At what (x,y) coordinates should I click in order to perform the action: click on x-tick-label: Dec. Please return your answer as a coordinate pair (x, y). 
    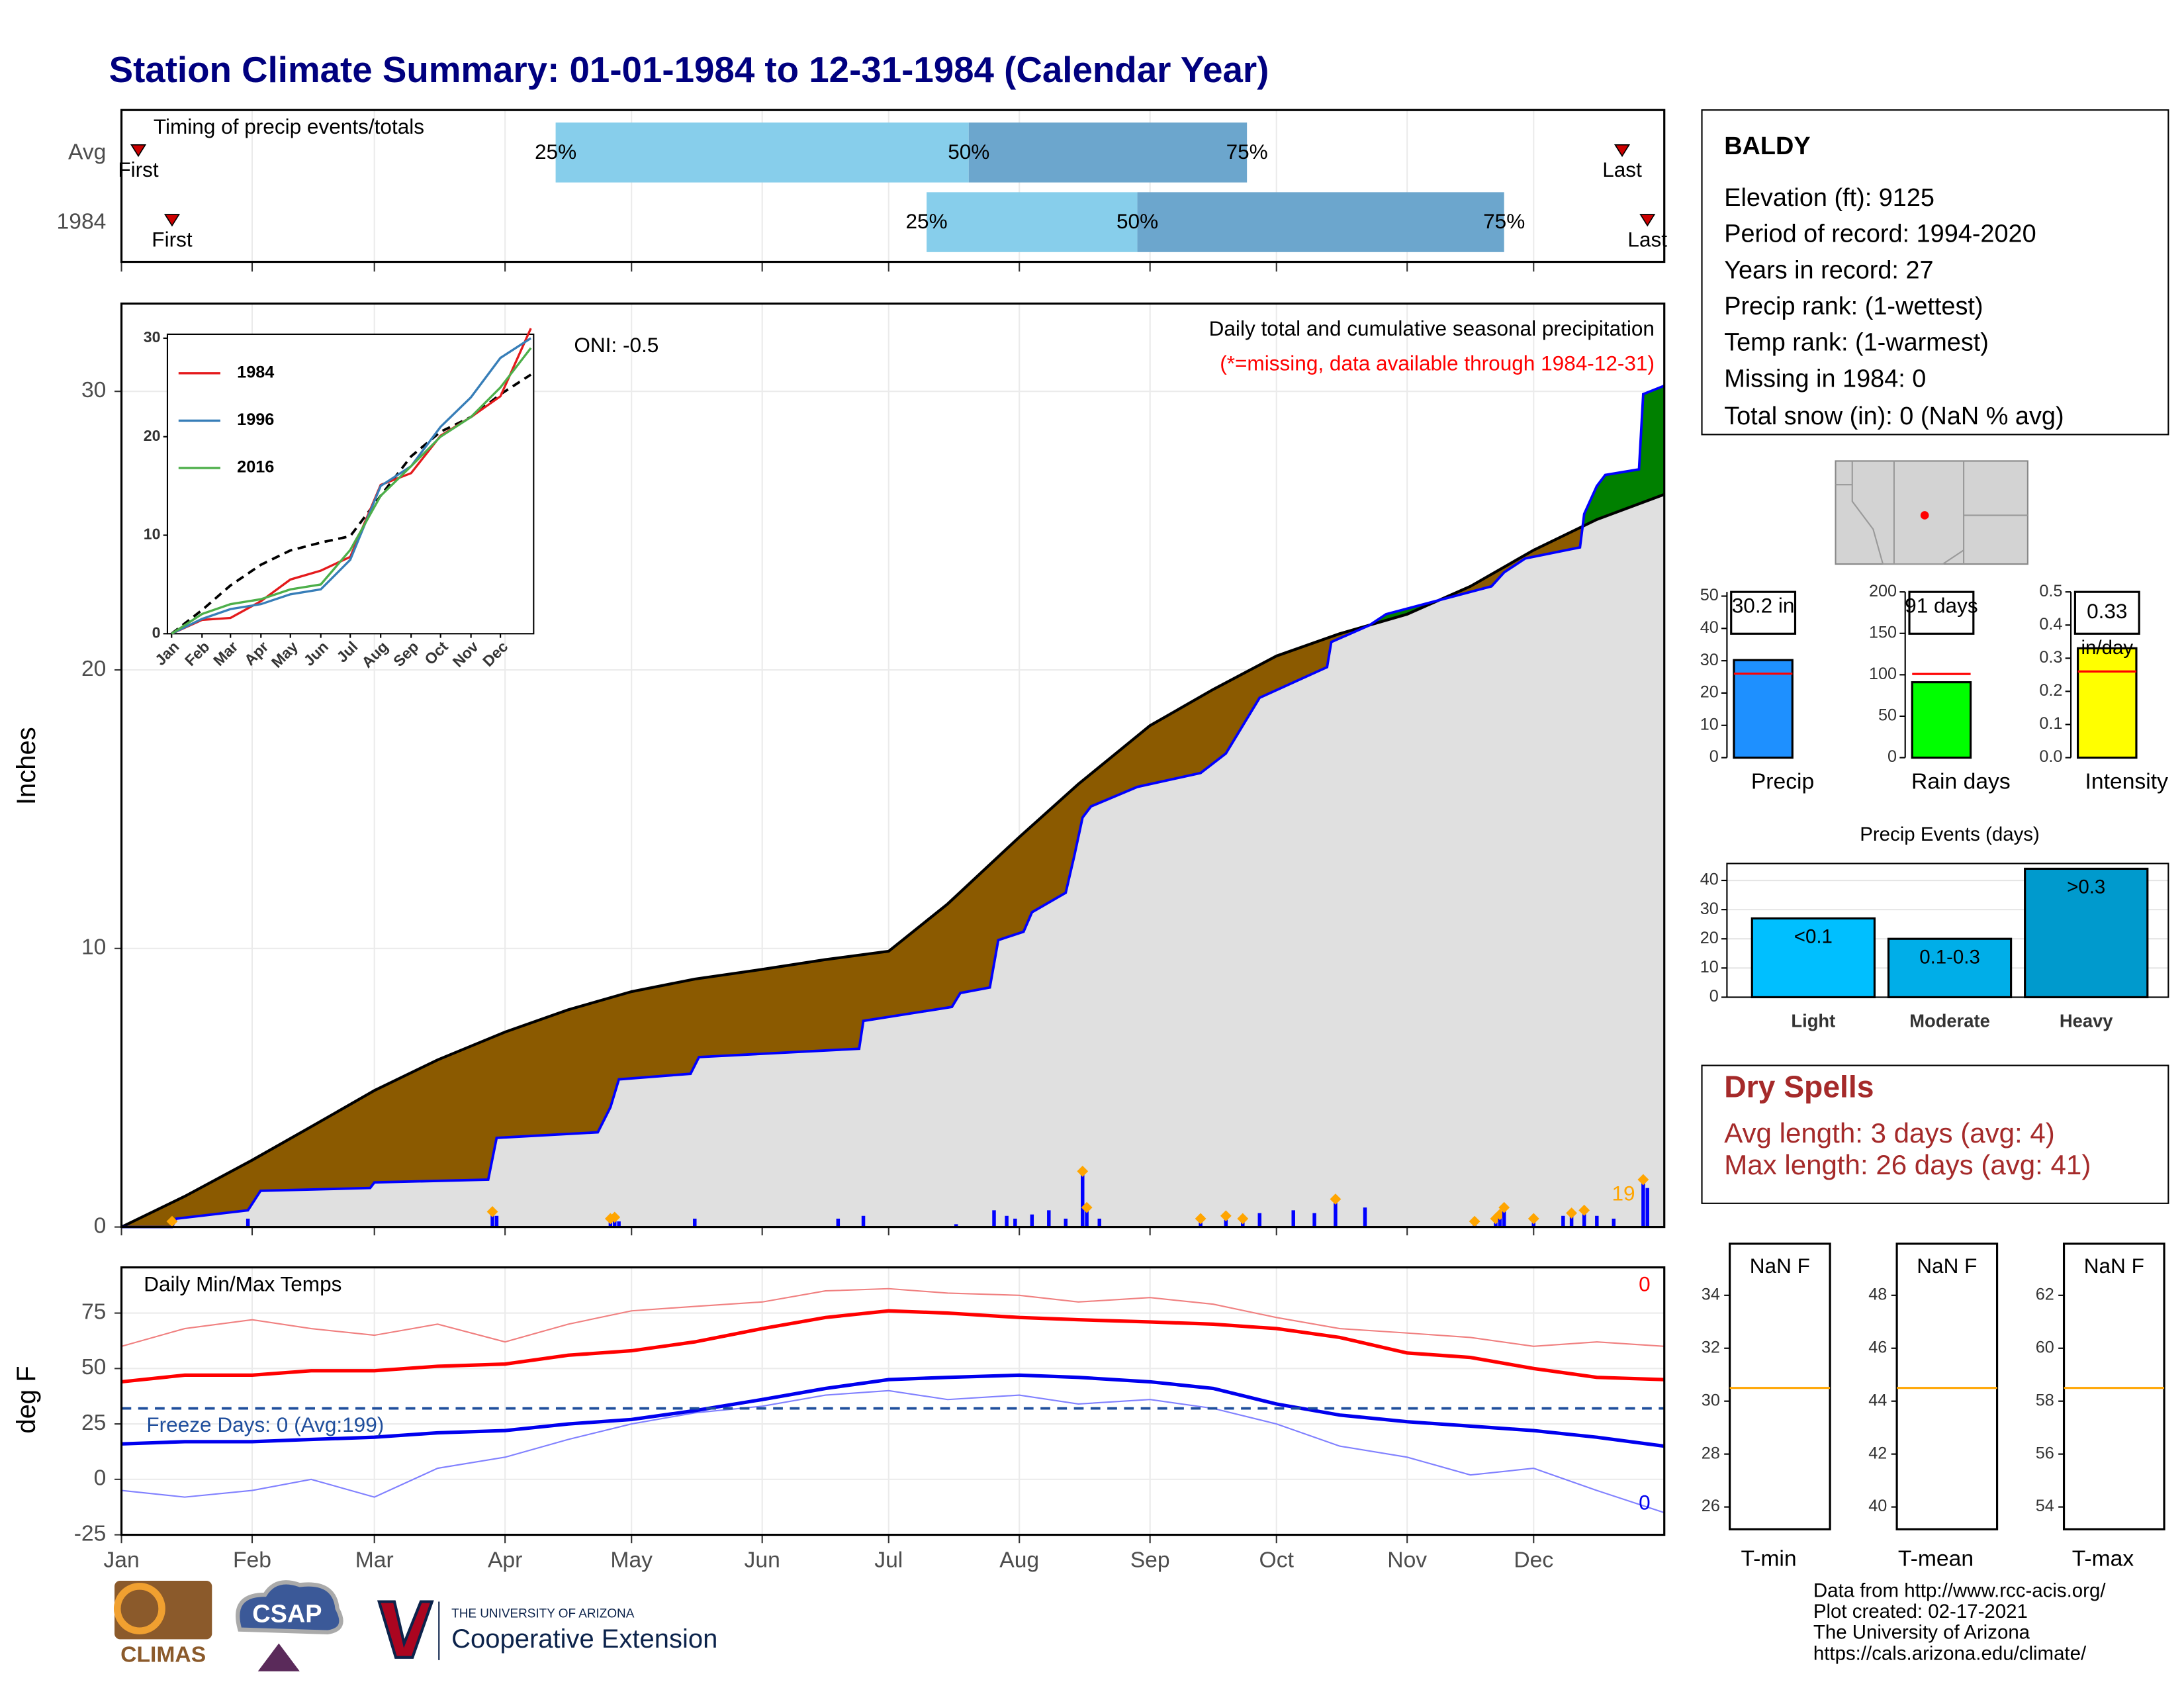
    Looking at the image, I should click on (1533, 1560).